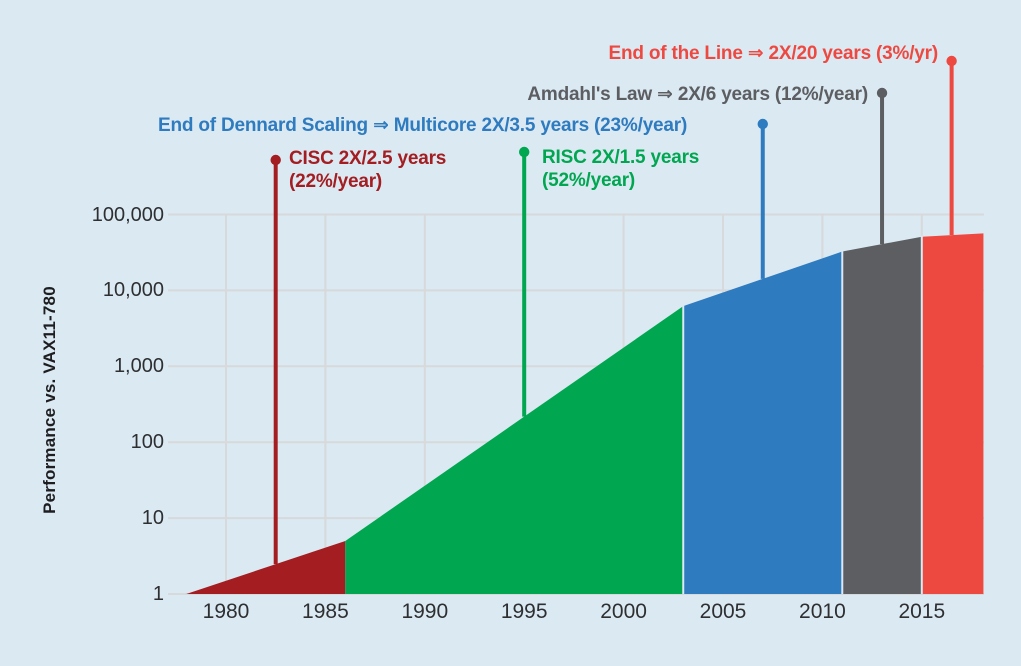  Describe the element at coordinates (623, 611) in the screenshot. I see `x-tick-label-2000: 2000` at that location.